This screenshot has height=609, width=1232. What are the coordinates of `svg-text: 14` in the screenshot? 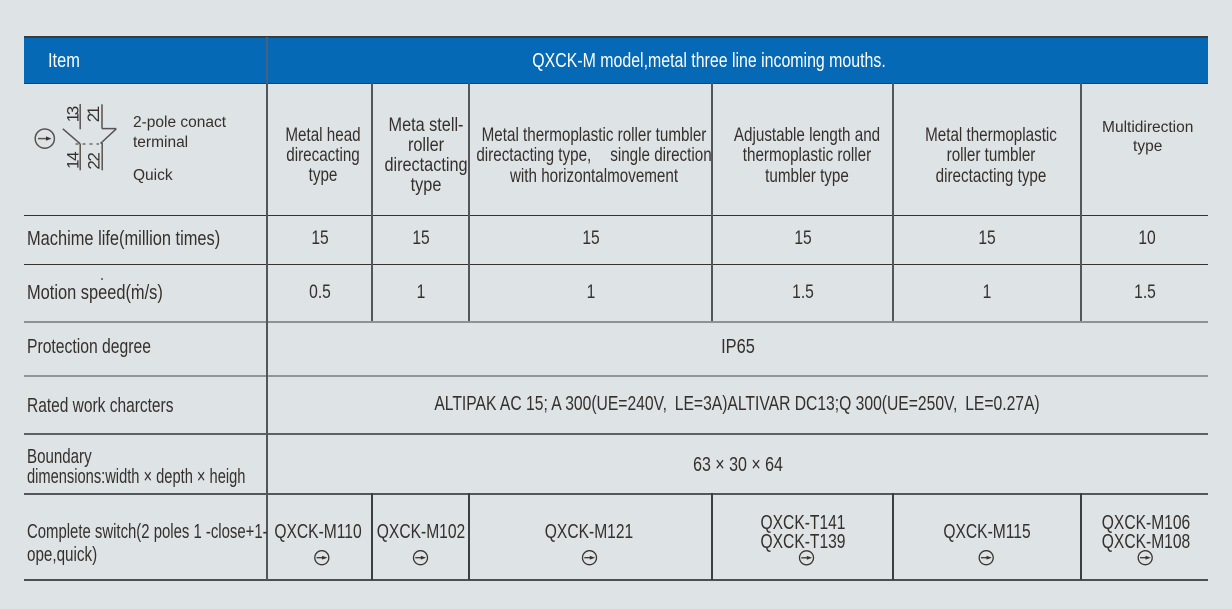 It's located at (73, 160).